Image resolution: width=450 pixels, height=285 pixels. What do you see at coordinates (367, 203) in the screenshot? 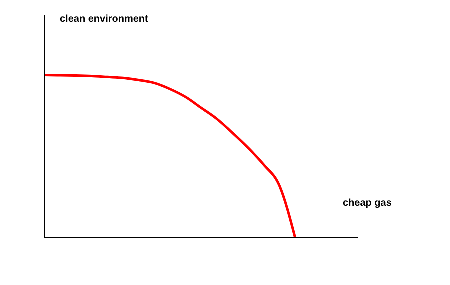
I see `x-axis-title: cheap gas` at bounding box center [367, 203].